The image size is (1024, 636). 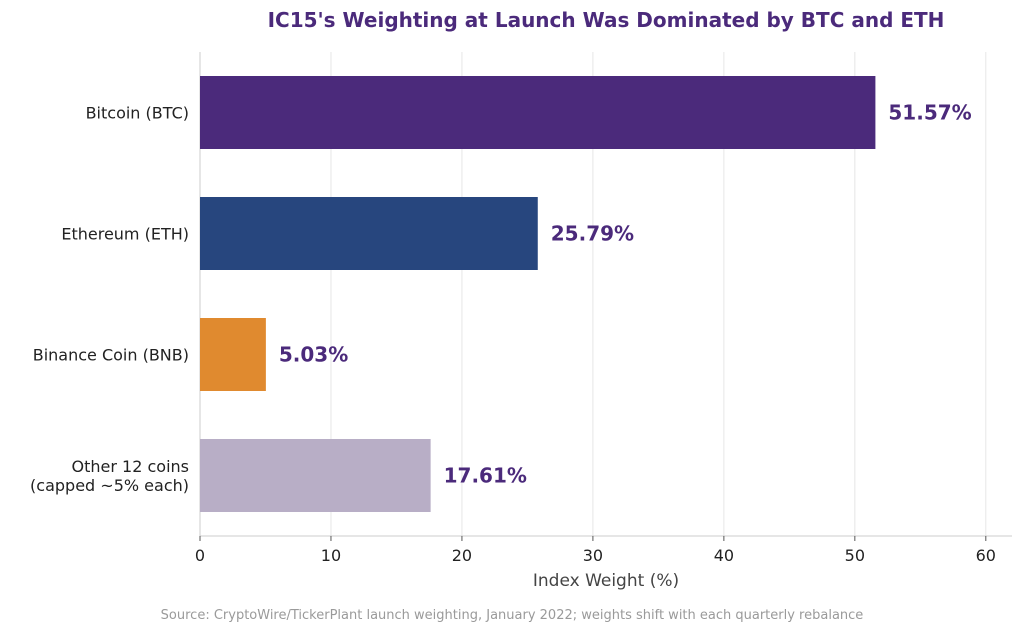 I want to click on category-label: Other 12 coins (capped ~5% each), so click(x=109, y=476).